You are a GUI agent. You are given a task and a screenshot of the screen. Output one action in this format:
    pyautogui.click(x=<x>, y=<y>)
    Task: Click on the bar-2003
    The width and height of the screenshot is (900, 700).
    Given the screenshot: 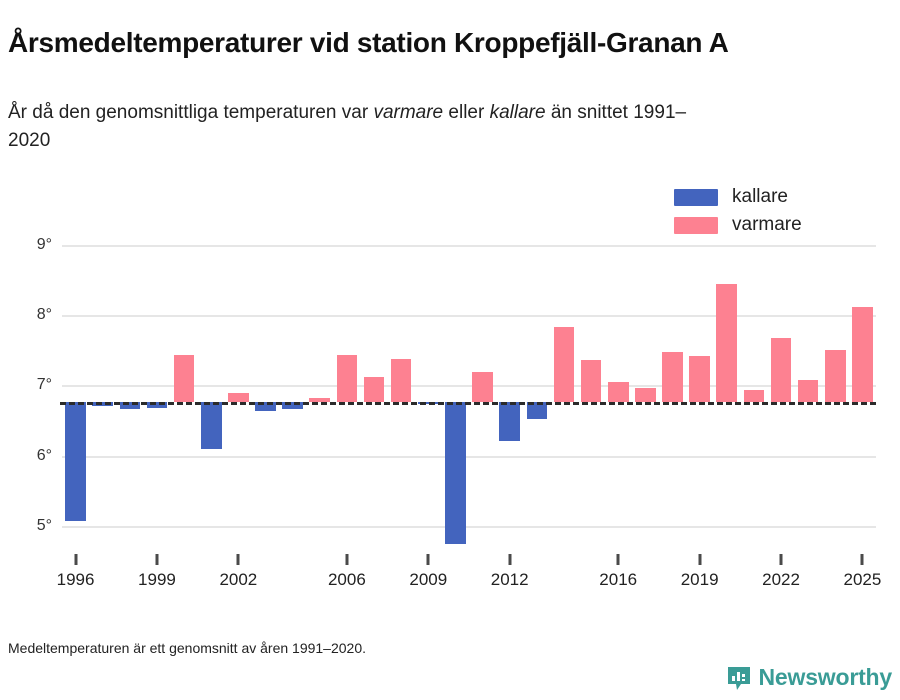 What is the action you would take?
    pyautogui.click(x=265, y=406)
    